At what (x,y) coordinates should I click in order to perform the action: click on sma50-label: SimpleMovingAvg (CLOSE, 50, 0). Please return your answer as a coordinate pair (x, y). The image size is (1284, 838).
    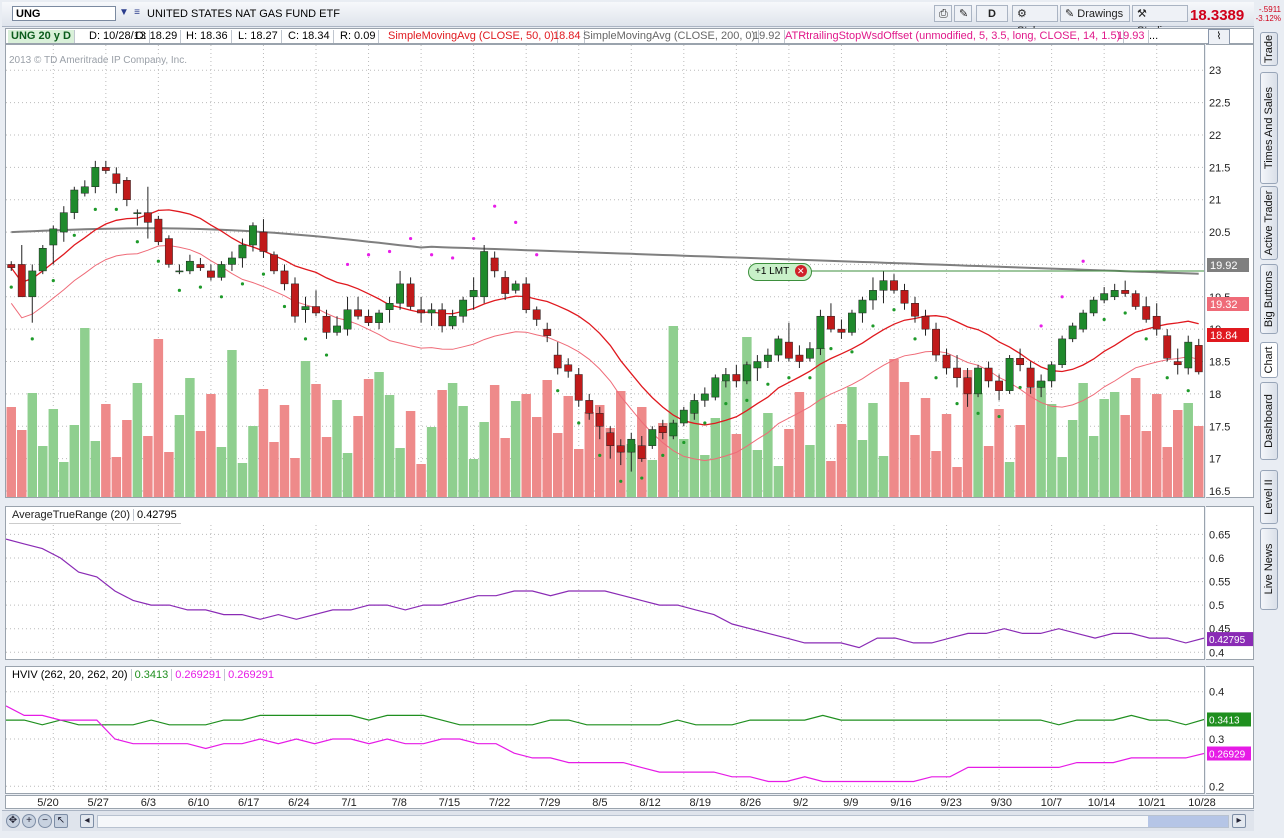
    Looking at the image, I should click on (472, 36).